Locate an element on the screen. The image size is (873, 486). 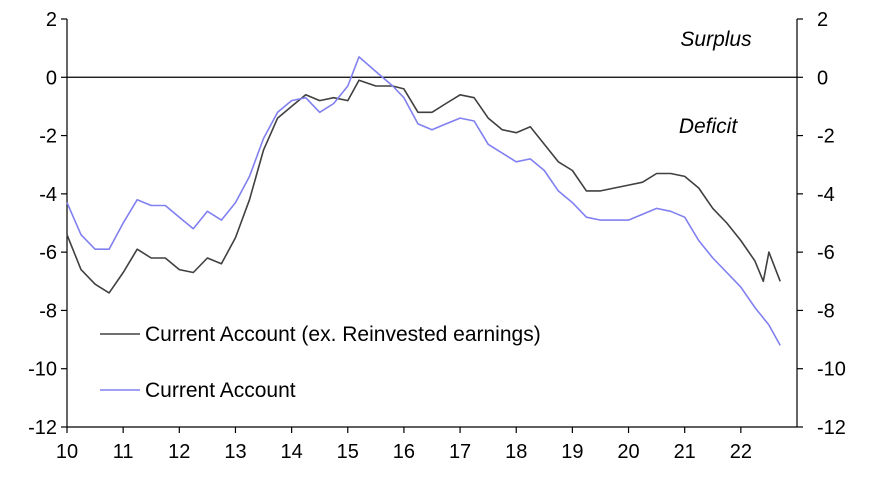
legend-label-current-account: Current Account is located at coordinates (220, 390).